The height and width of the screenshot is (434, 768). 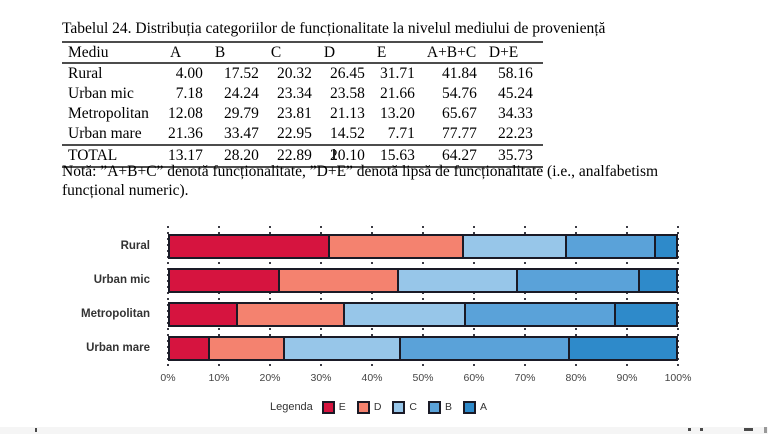 I want to click on legend-item-C: C, so click(x=404, y=407).